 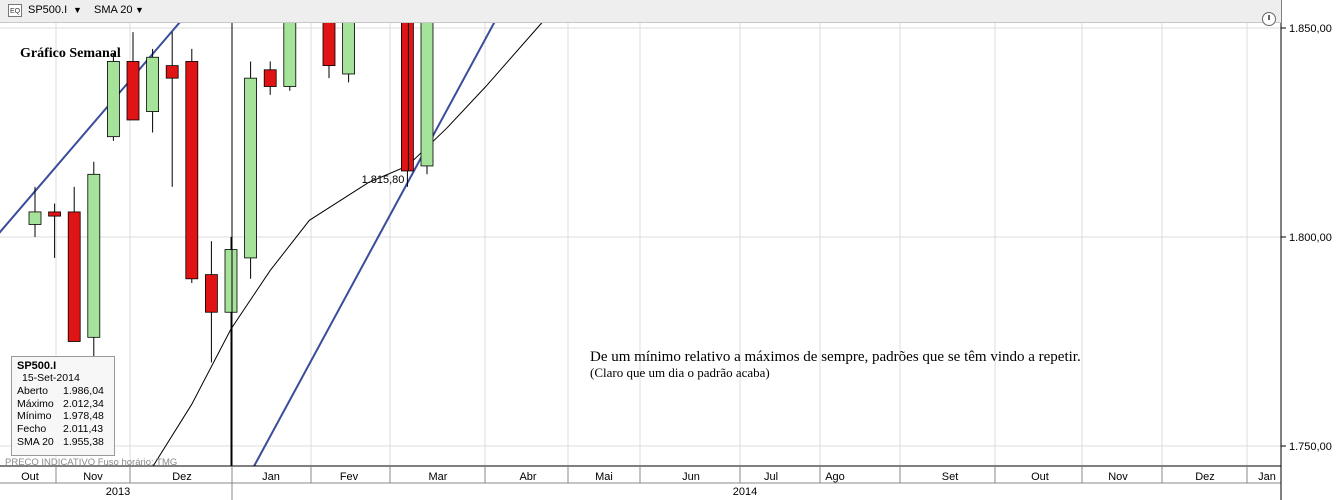 I want to click on x-month-label: Mar, so click(x=438, y=477).